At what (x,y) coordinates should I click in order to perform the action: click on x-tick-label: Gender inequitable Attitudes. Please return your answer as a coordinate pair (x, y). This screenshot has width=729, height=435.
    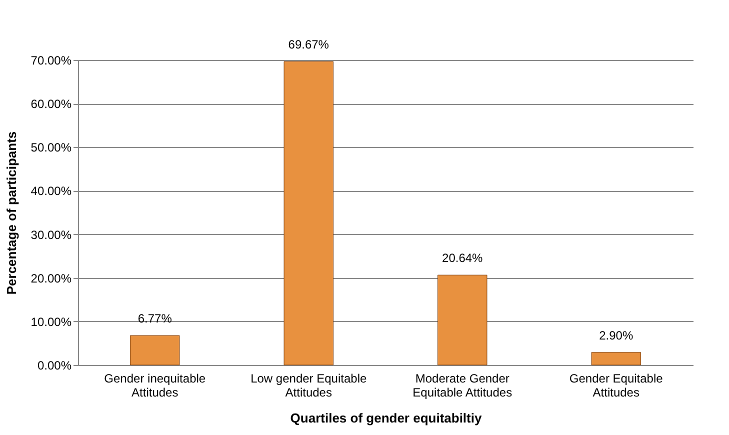
    Looking at the image, I should click on (155, 386).